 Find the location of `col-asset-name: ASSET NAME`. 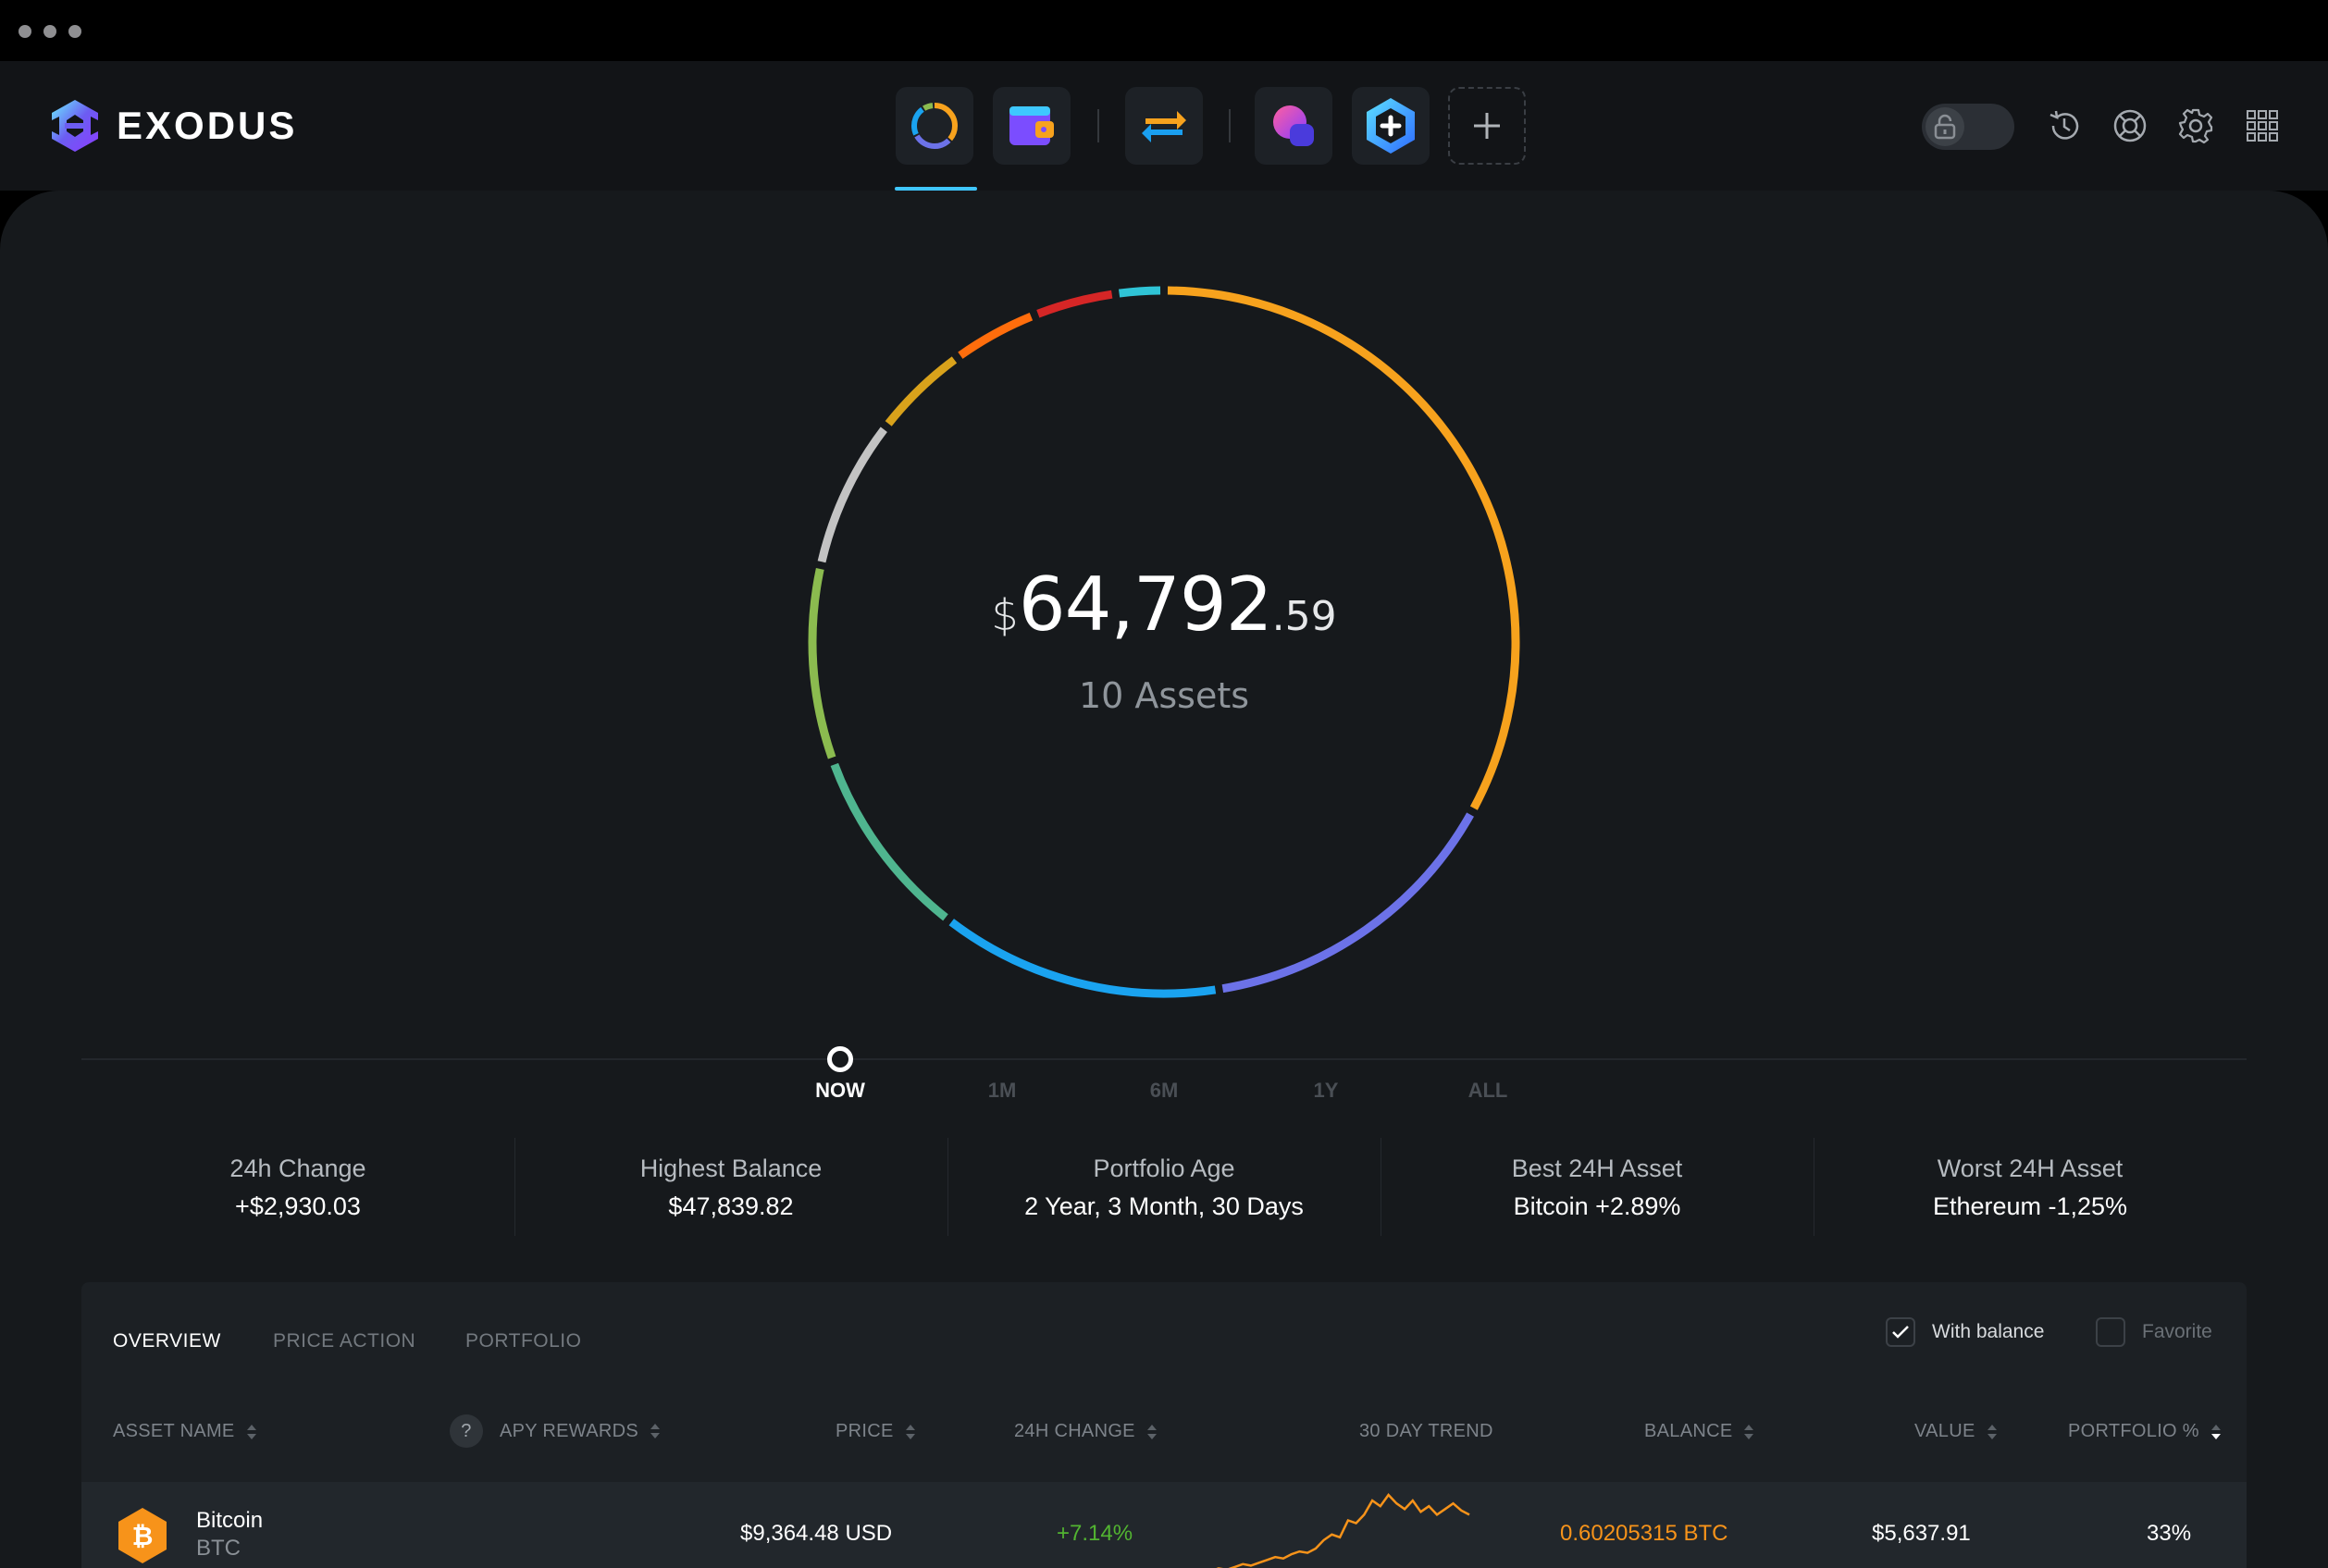

col-asset-name: ASSET NAME is located at coordinates (185, 1431).